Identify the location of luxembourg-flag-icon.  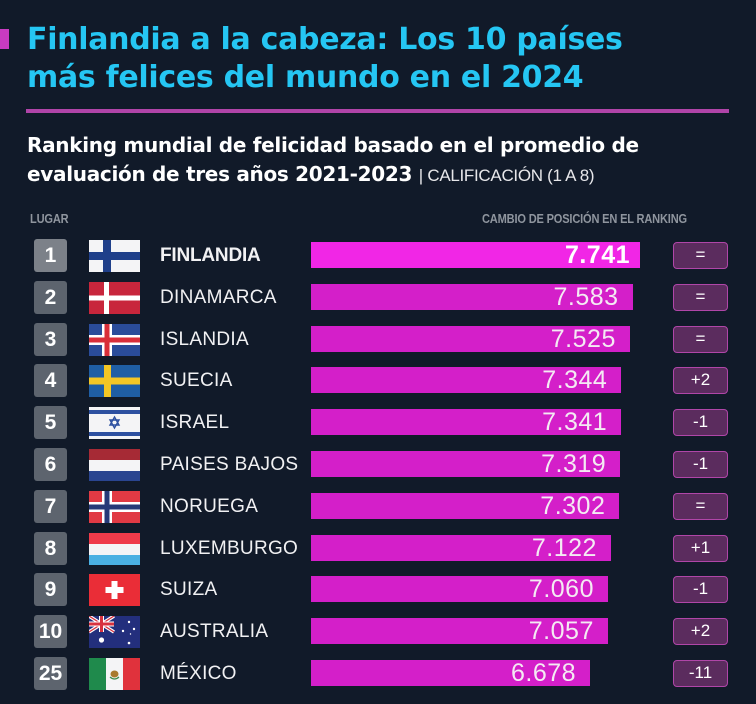
(114, 548).